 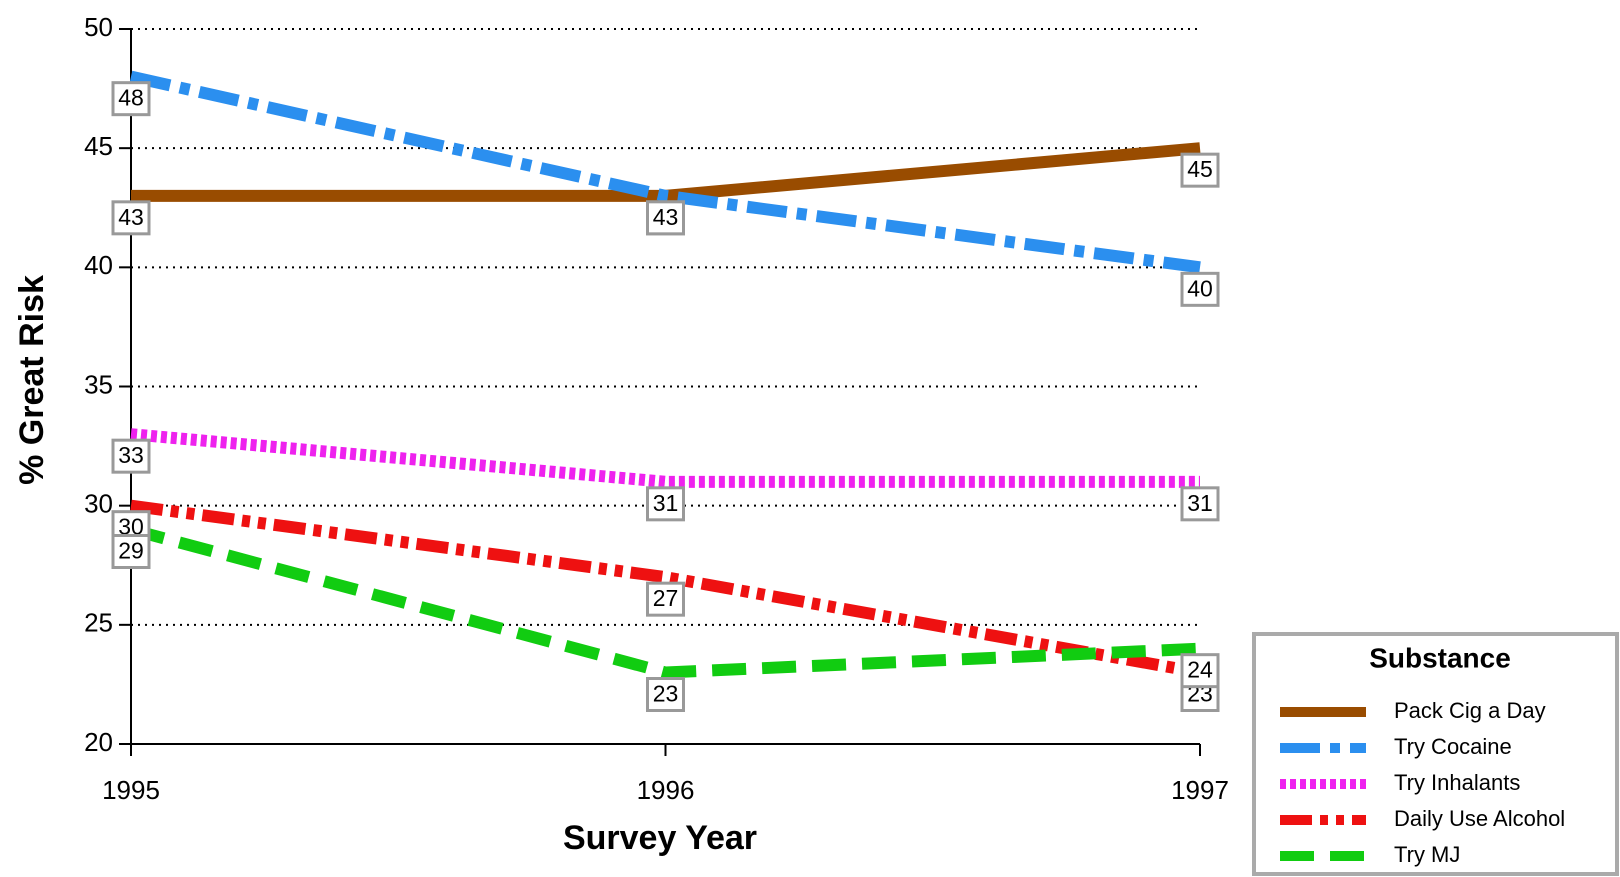 I want to click on data-label: 29, so click(x=131, y=551).